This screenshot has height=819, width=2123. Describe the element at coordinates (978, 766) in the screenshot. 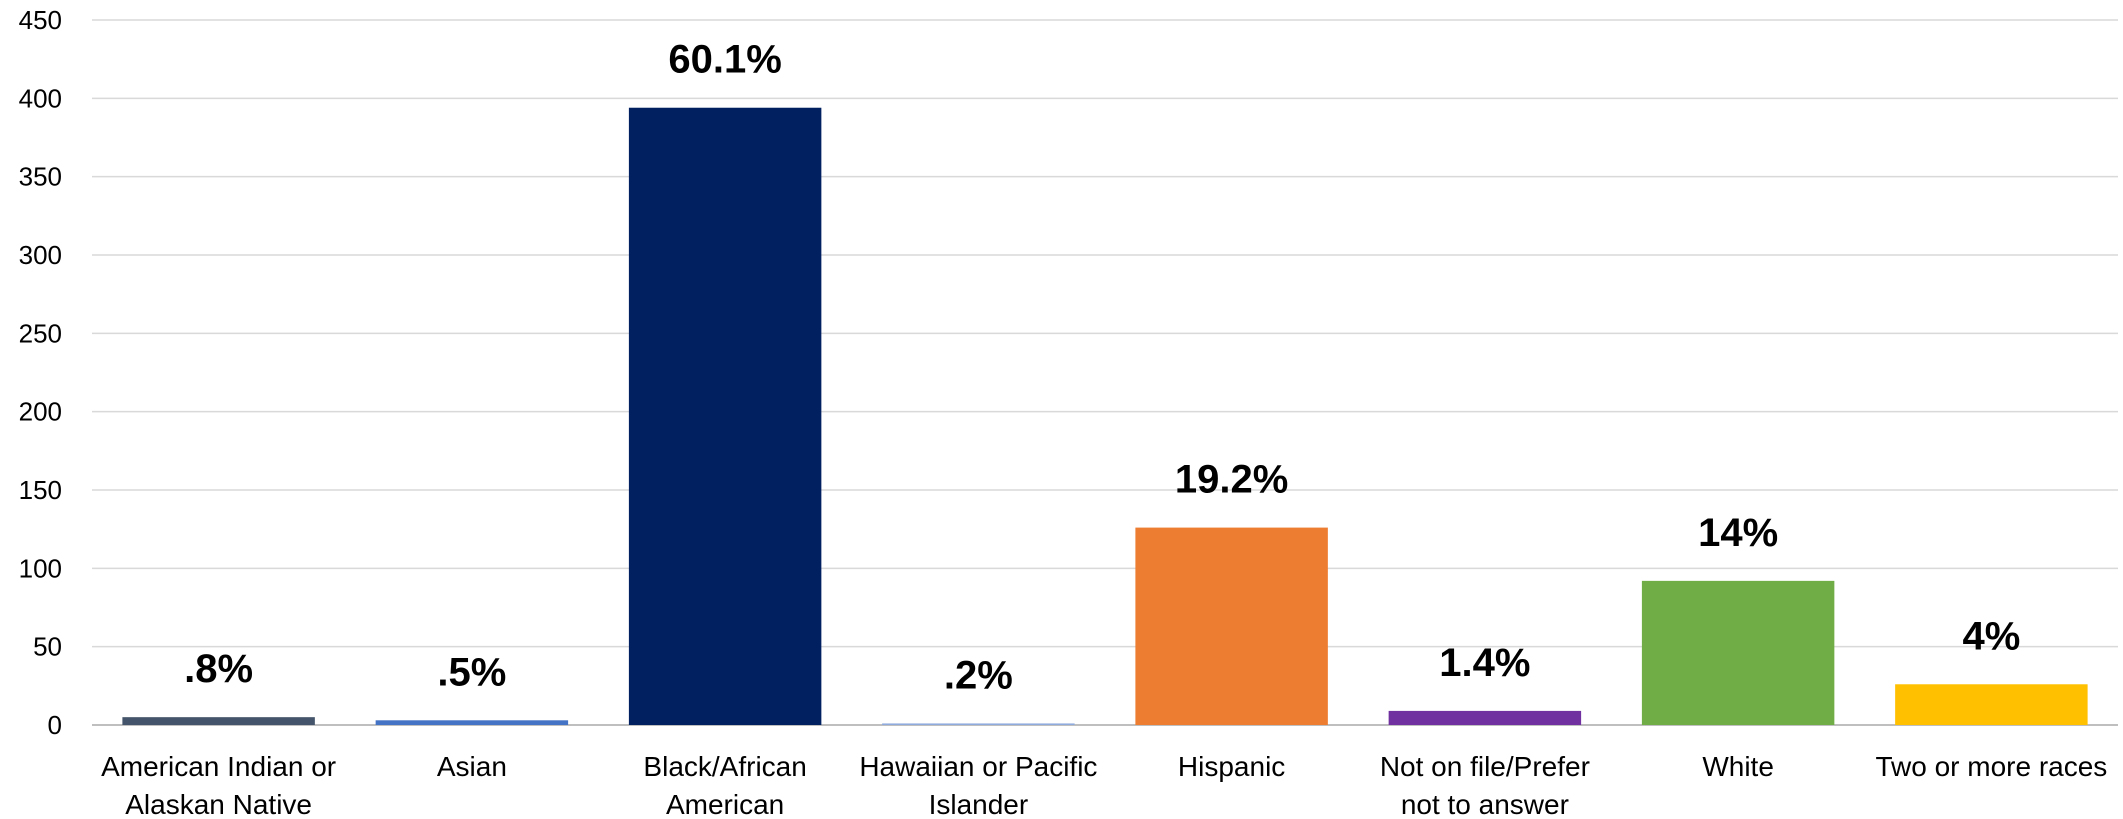

I see `category-label-line: Hawaiian or Pacific` at that location.